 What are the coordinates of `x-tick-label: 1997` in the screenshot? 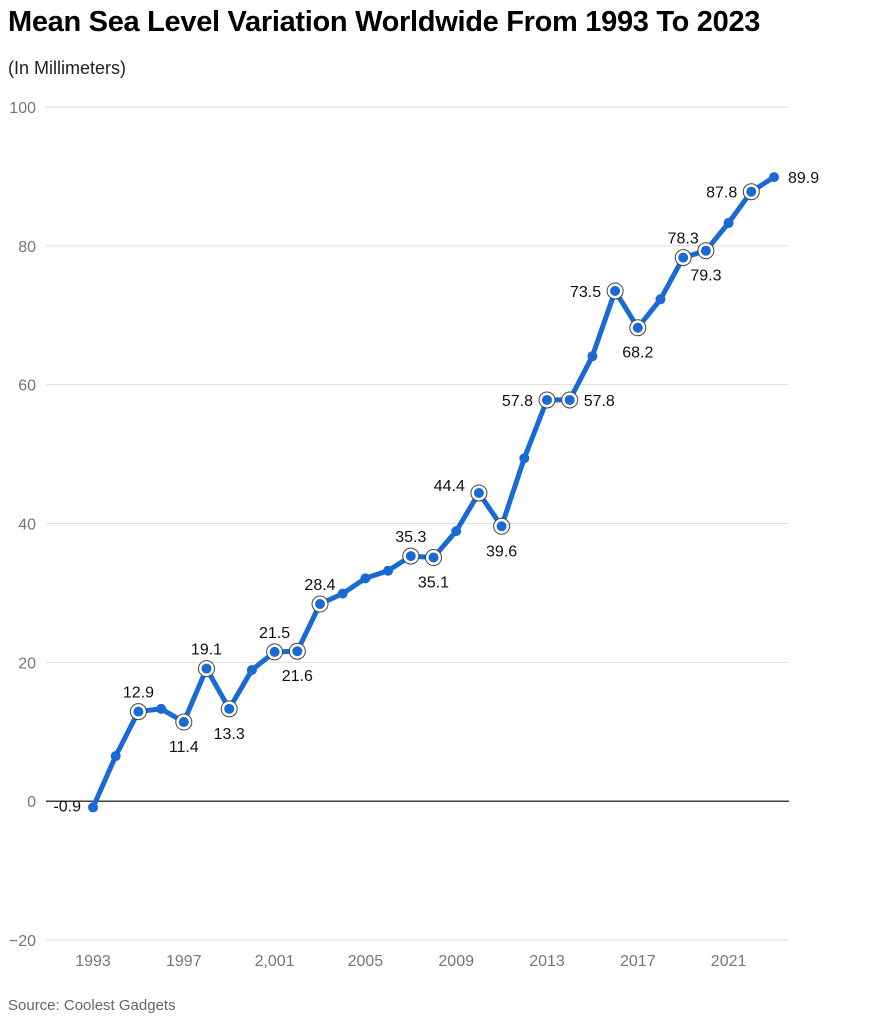 It's located at (184, 961).